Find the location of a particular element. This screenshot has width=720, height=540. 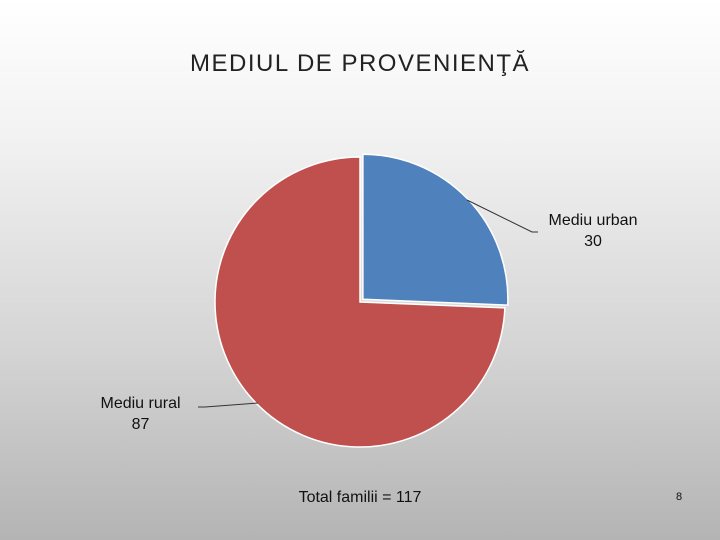

leader-line-urban is located at coordinates (502, 216).